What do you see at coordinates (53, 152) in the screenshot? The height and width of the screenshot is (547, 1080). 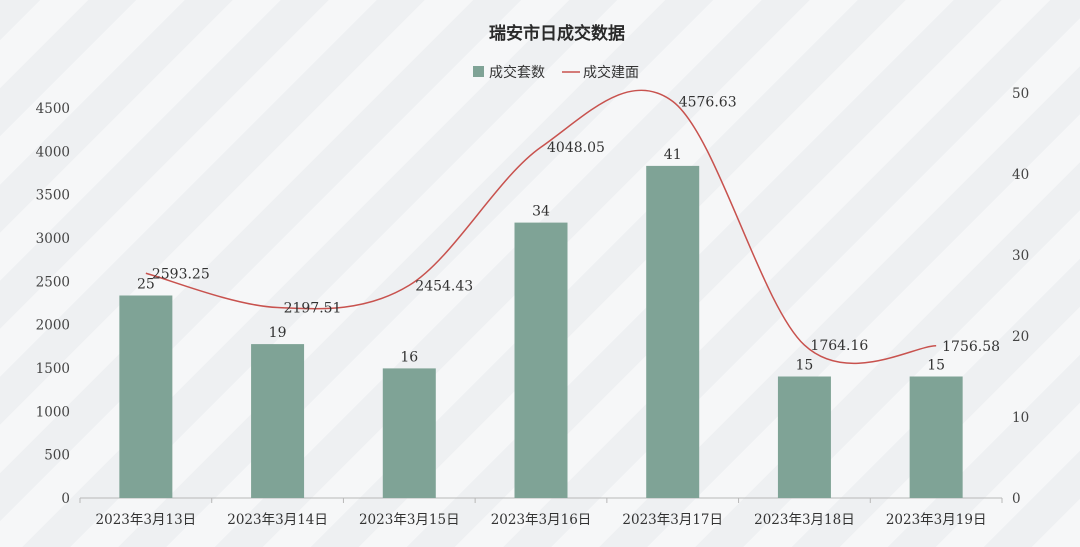 I see `left-tick-label: 4000` at bounding box center [53, 152].